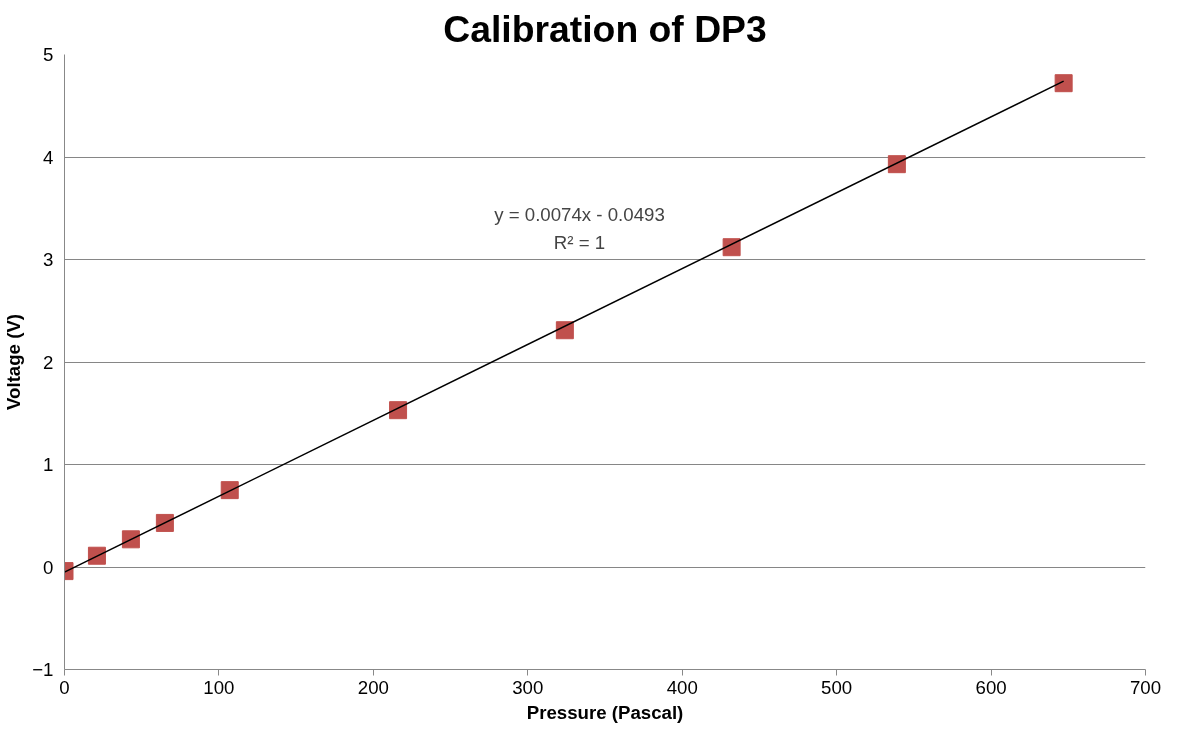 This screenshot has height=738, width=1203. Describe the element at coordinates (48, 259) in the screenshot. I see `y-tick-label: 3` at that location.